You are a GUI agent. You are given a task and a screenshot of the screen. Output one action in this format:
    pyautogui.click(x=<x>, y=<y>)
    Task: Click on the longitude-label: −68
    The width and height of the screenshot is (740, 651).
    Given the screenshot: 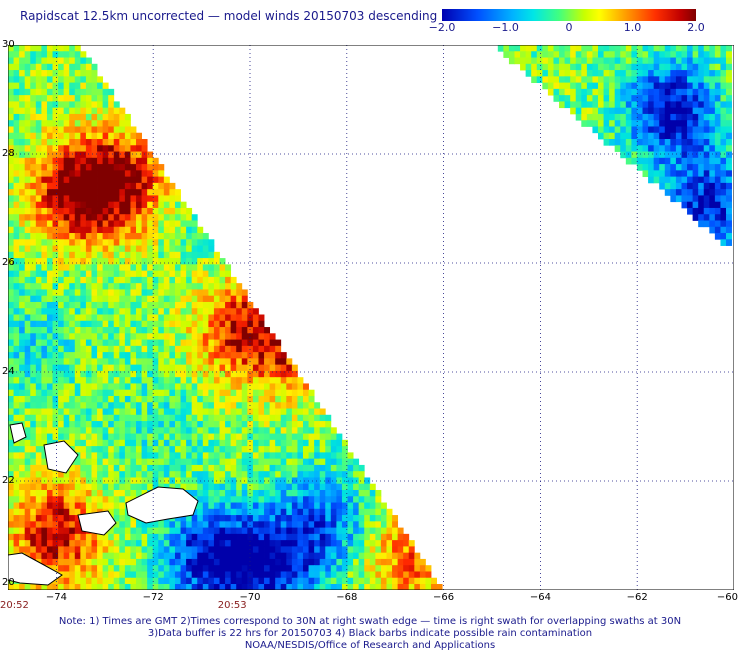 What is the action you would take?
    pyautogui.click(x=347, y=597)
    